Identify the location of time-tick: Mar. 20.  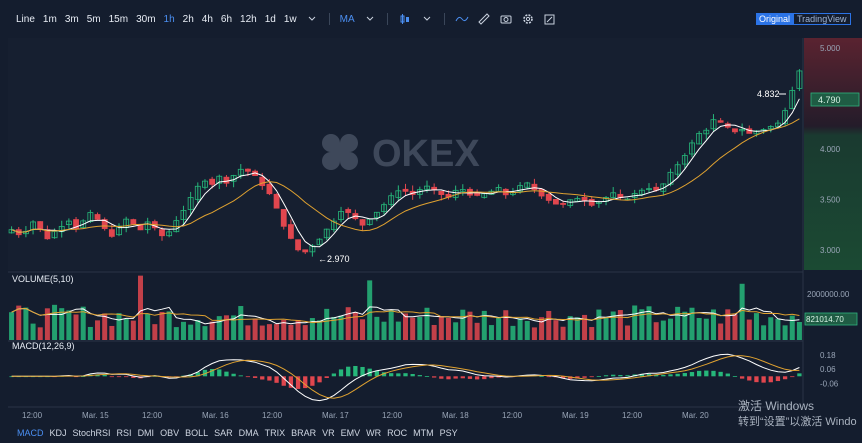
(695, 415).